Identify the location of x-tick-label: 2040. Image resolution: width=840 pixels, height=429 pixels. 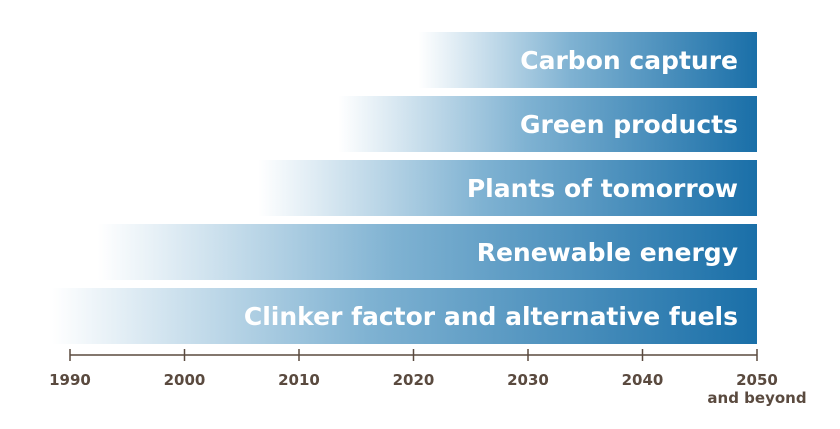
(643, 380).